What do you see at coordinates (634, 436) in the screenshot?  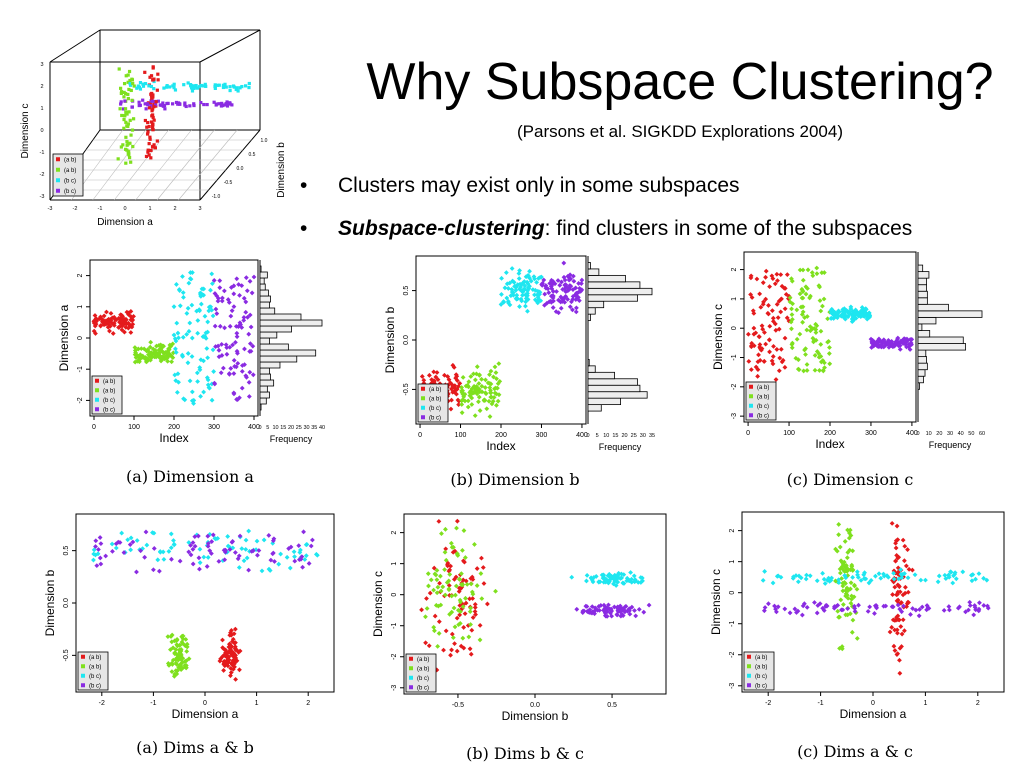 I see `hist-tick-label: 25` at bounding box center [634, 436].